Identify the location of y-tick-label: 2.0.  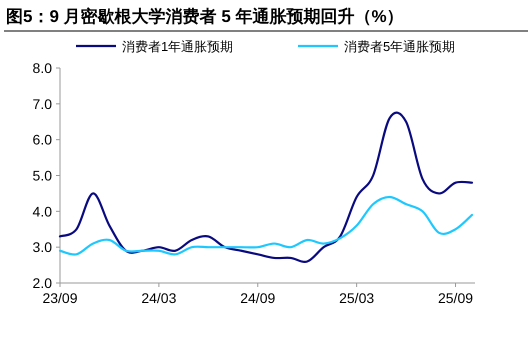
(42, 283).